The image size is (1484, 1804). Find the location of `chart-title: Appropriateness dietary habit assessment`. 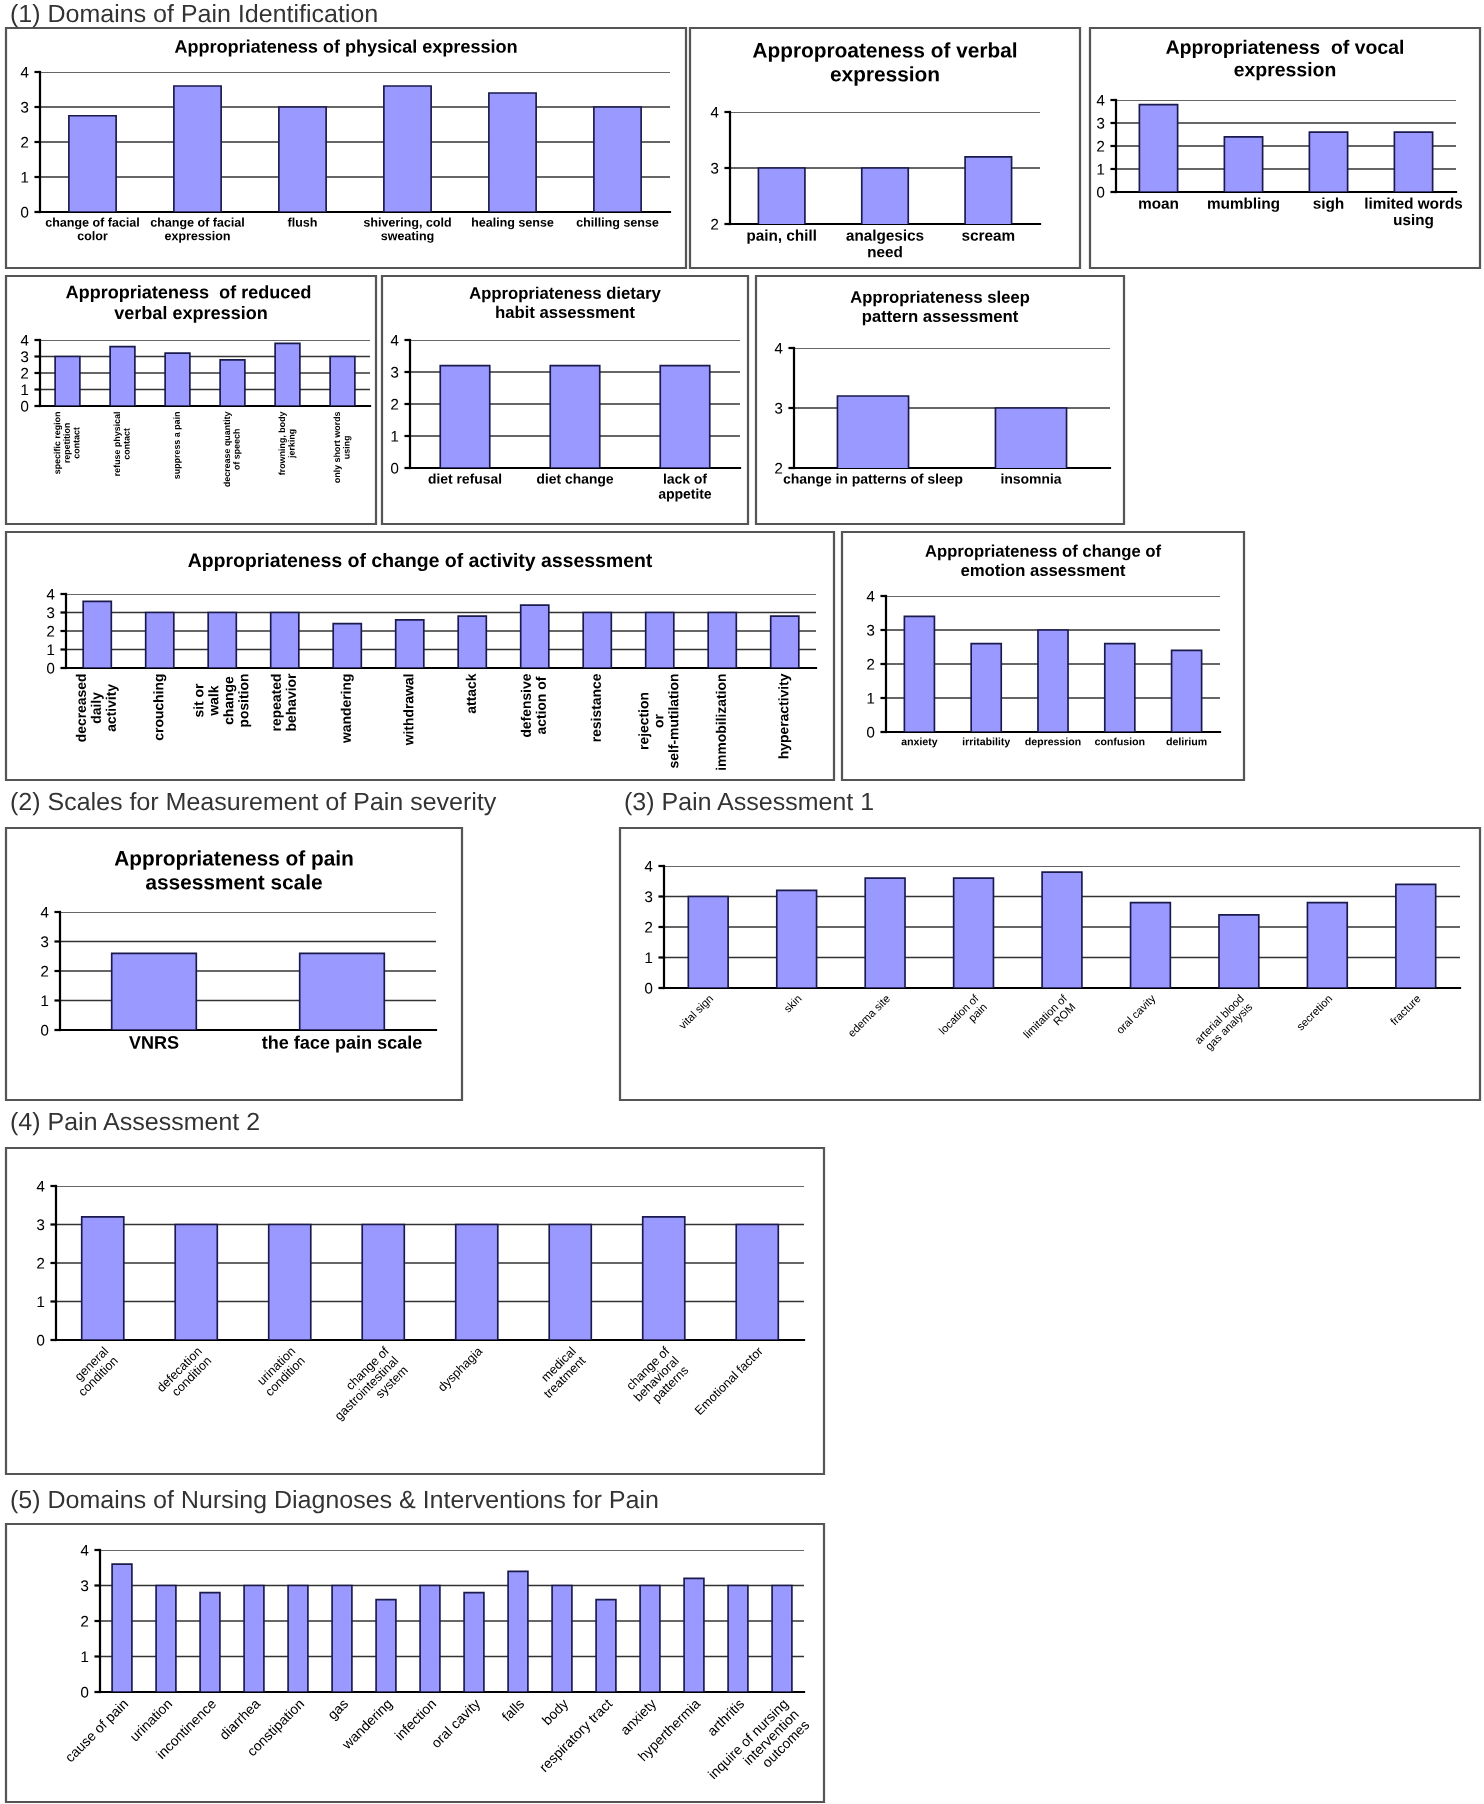

chart-title: Appropriateness dietary habit assessment is located at coordinates (565, 302).